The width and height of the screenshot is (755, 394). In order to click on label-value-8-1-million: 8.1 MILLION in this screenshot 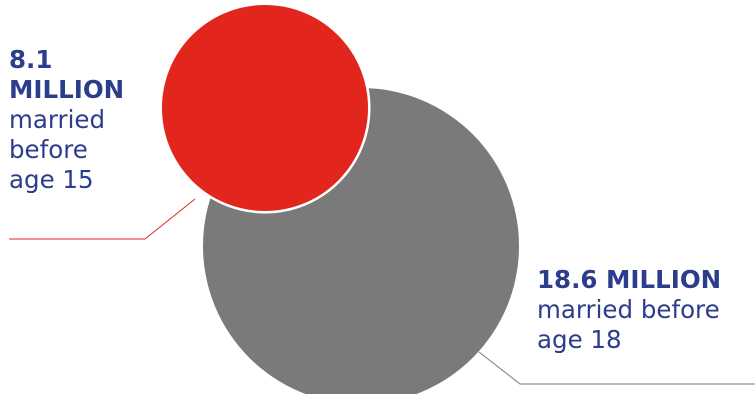, I will do `click(67, 74)`.